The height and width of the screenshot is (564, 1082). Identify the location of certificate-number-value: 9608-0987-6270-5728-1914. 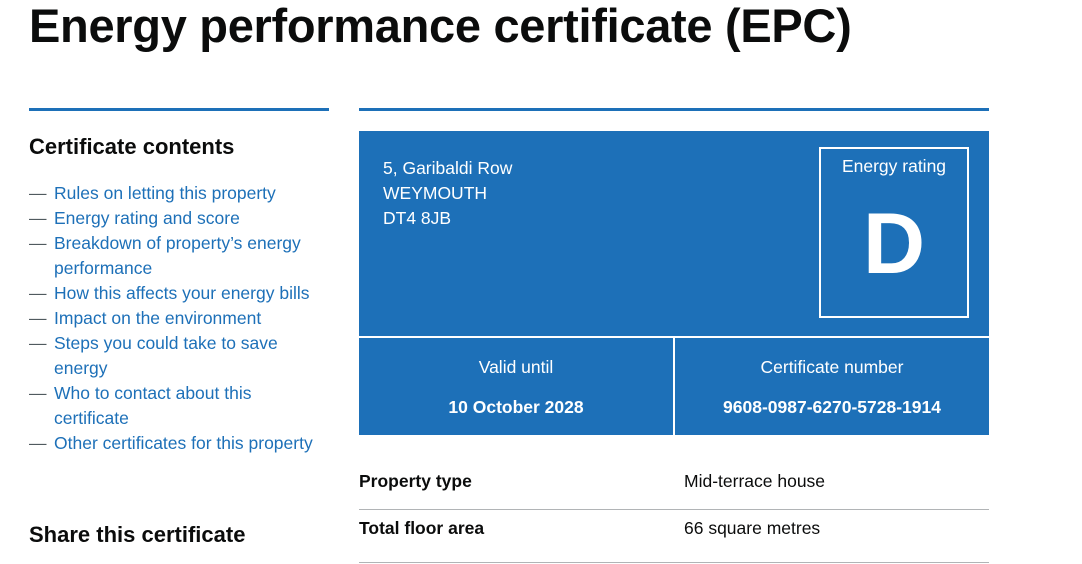
(832, 407).